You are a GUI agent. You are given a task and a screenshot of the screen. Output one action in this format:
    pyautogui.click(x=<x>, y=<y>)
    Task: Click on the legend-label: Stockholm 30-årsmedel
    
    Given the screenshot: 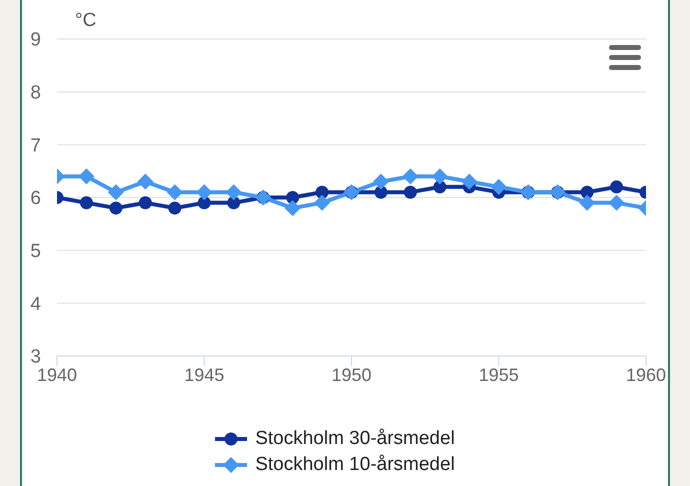 What is the action you would take?
    pyautogui.click(x=355, y=439)
    